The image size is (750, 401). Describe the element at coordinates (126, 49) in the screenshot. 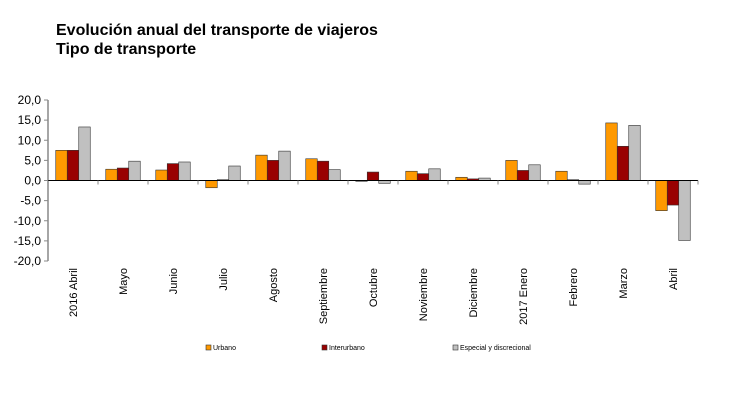

I see `chart-subtitle: Tipo de transporte` at that location.